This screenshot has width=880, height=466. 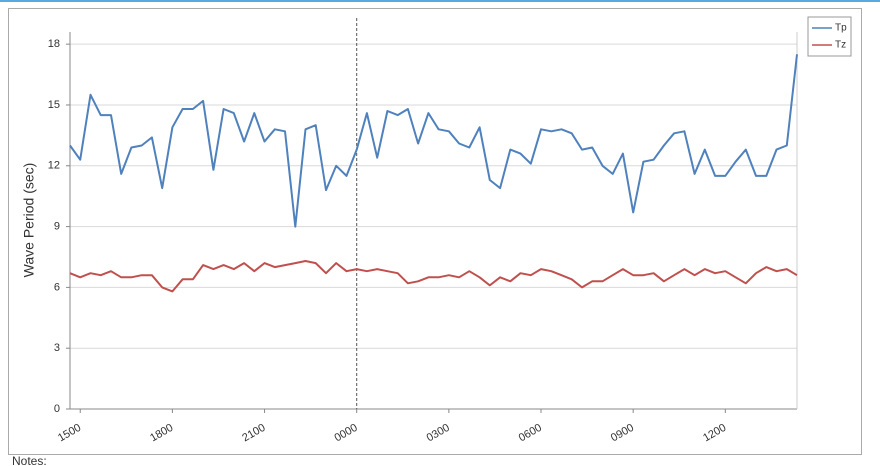 What do you see at coordinates (29, 460) in the screenshot?
I see `notes-label: Notes:` at bounding box center [29, 460].